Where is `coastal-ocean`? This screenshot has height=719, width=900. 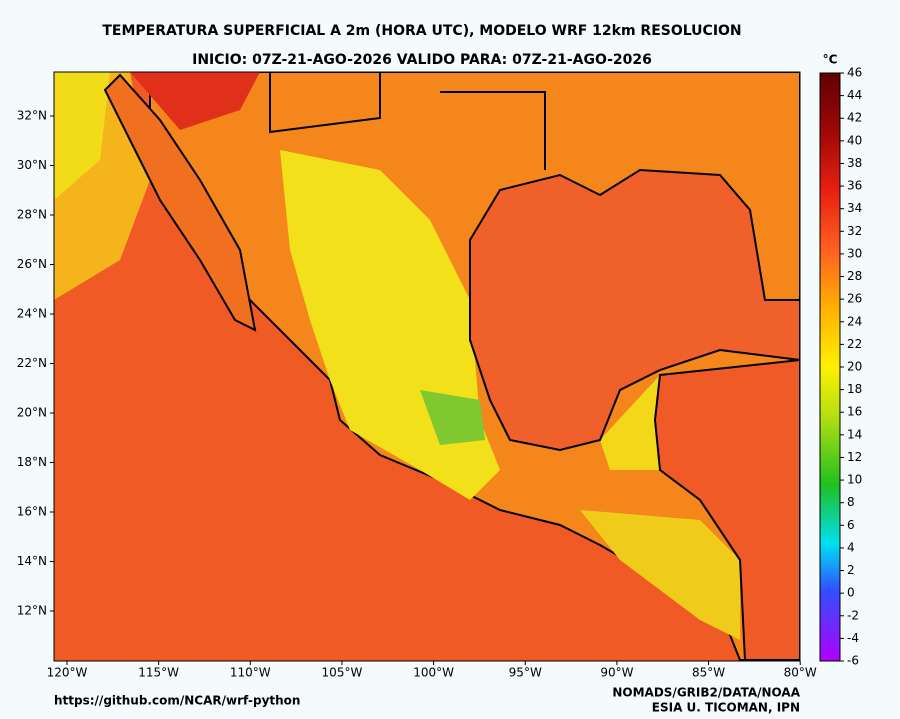
coastal-ocean is located at coordinates (82, 136).